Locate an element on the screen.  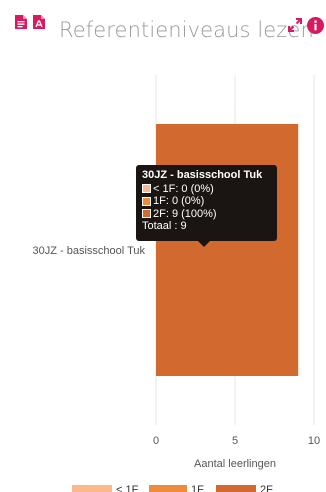
tooltip-row-text: 2F: 9 (100%) is located at coordinates (185, 213).